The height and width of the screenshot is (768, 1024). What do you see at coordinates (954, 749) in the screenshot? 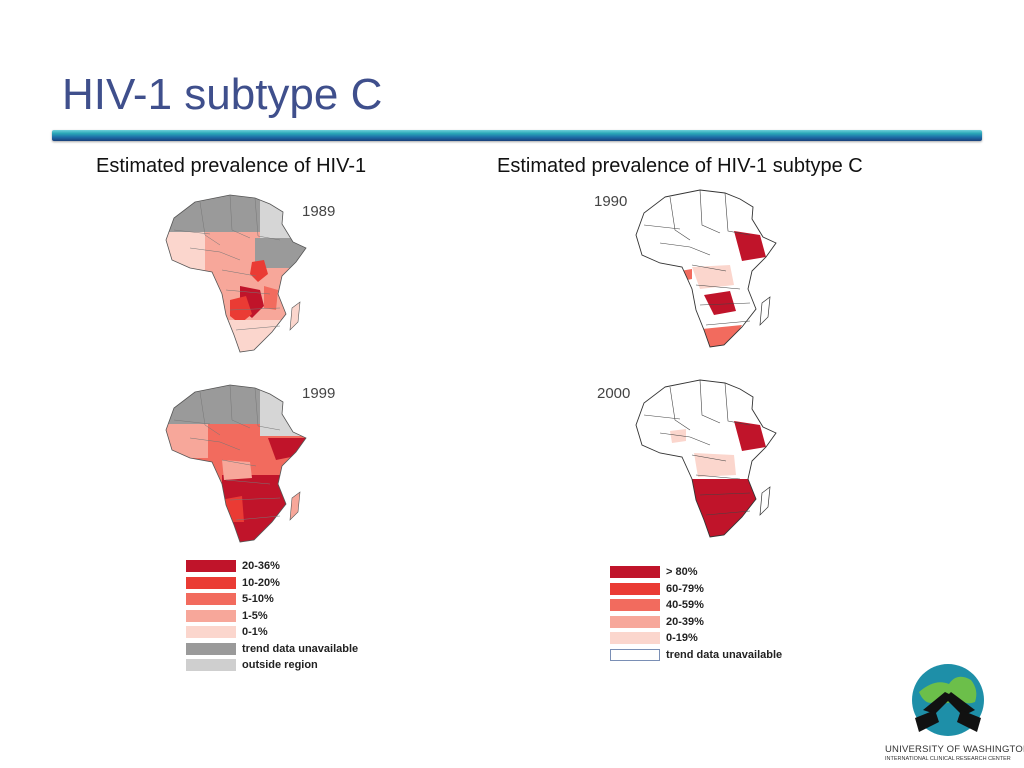
I see `org-name: UNIVERSITY OF WASHINGTON` at bounding box center [954, 749].